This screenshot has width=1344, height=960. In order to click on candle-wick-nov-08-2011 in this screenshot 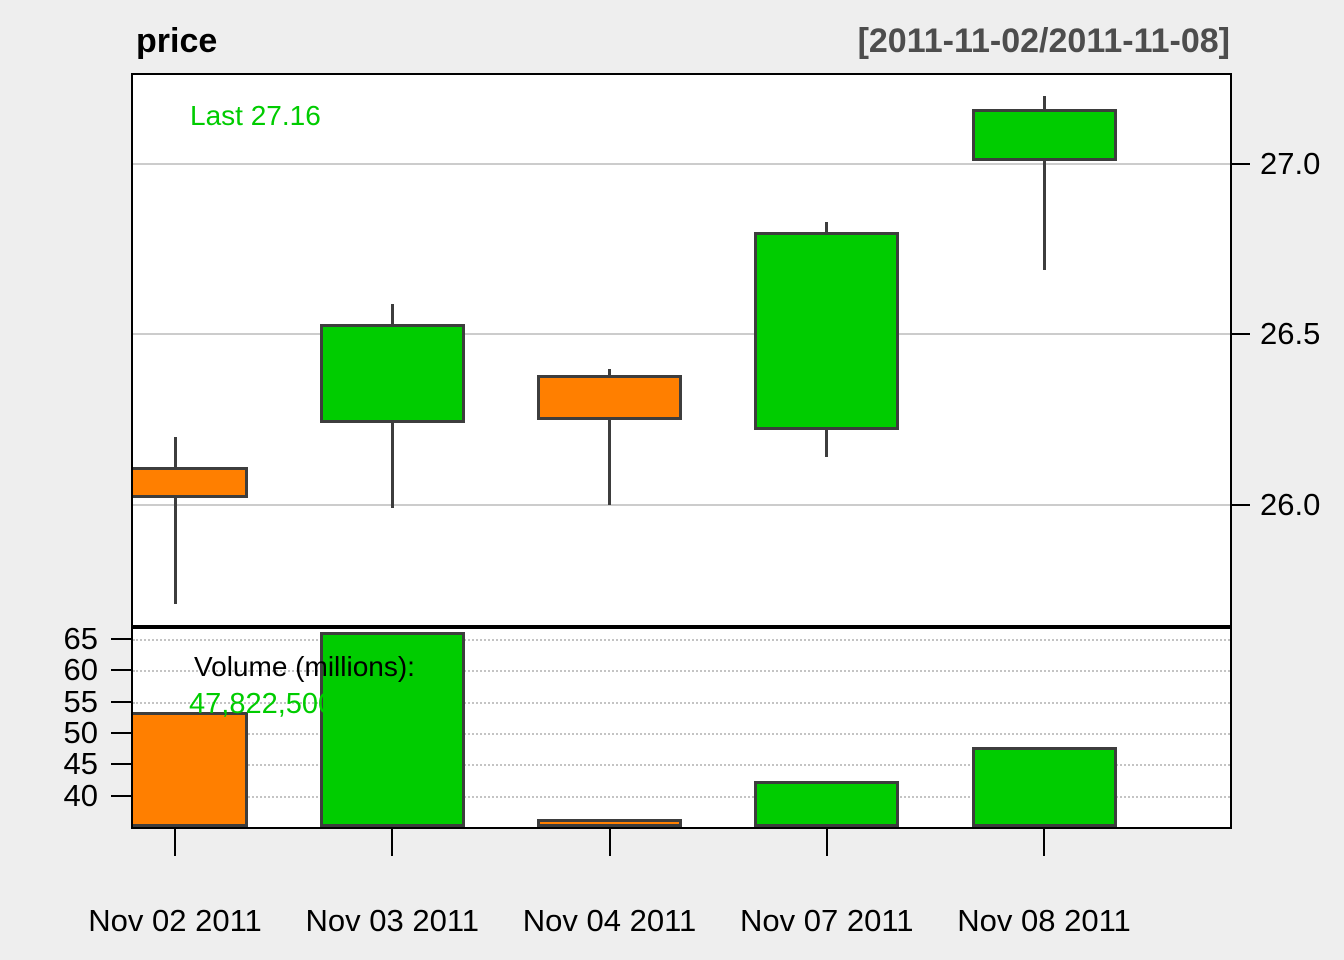, I will do `click(1044, 182)`.